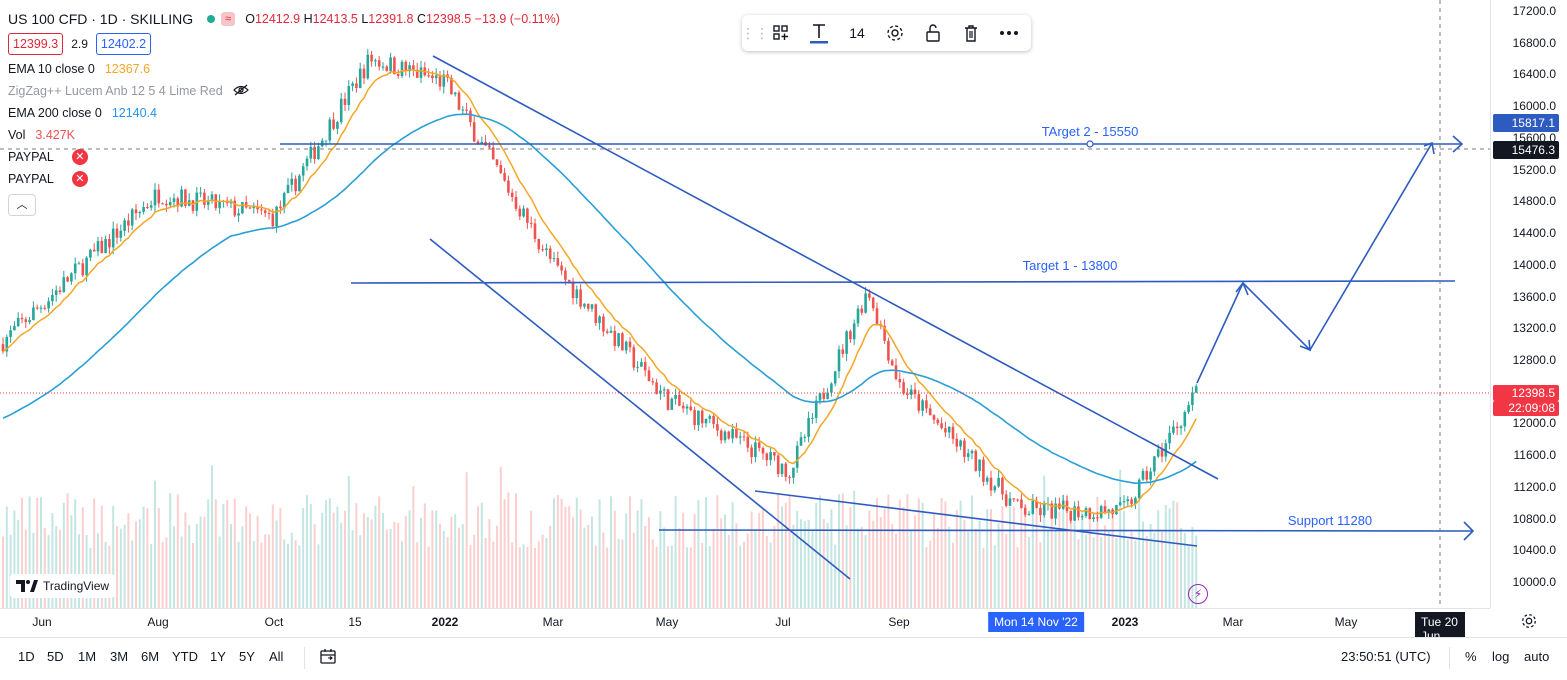 The height and width of the screenshot is (680, 1567). I want to click on range-3m-button: 3M, so click(119, 656).